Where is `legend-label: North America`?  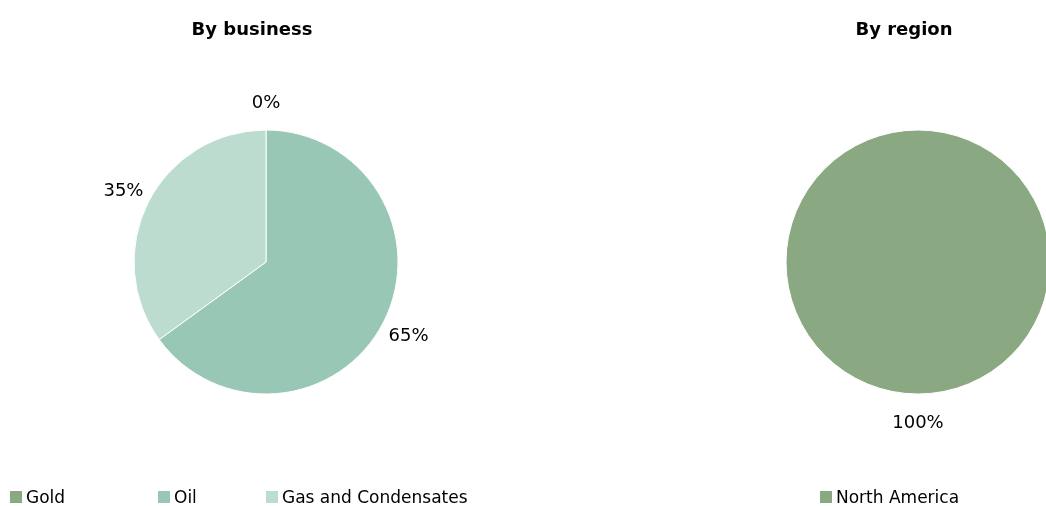 legend-label: North America is located at coordinates (898, 496).